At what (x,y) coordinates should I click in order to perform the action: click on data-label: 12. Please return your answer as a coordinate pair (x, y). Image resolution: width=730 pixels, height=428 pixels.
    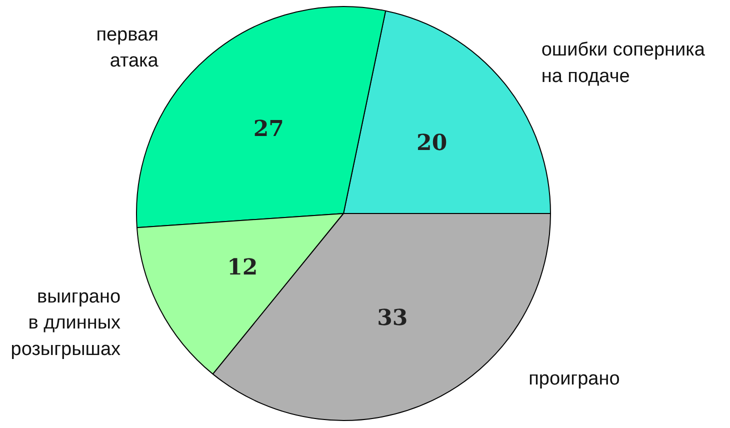
    Looking at the image, I should click on (242, 267).